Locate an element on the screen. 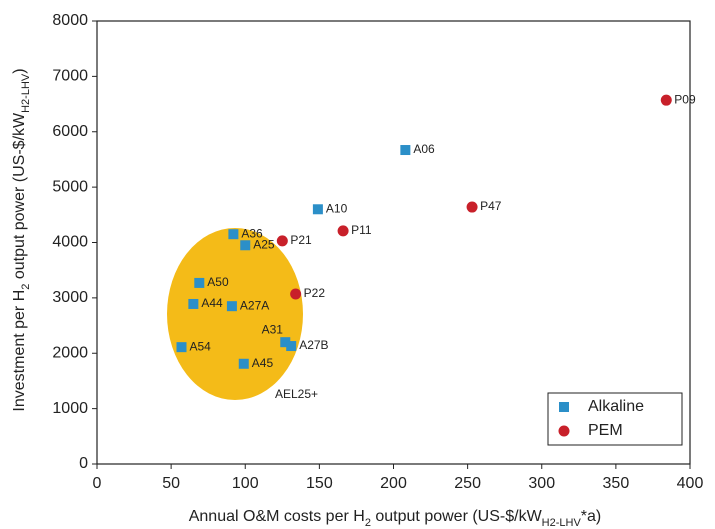 Image resolution: width=715 pixels, height=529 pixels. axis-label-part: Annual O&M costs per H is located at coordinates (277, 516).